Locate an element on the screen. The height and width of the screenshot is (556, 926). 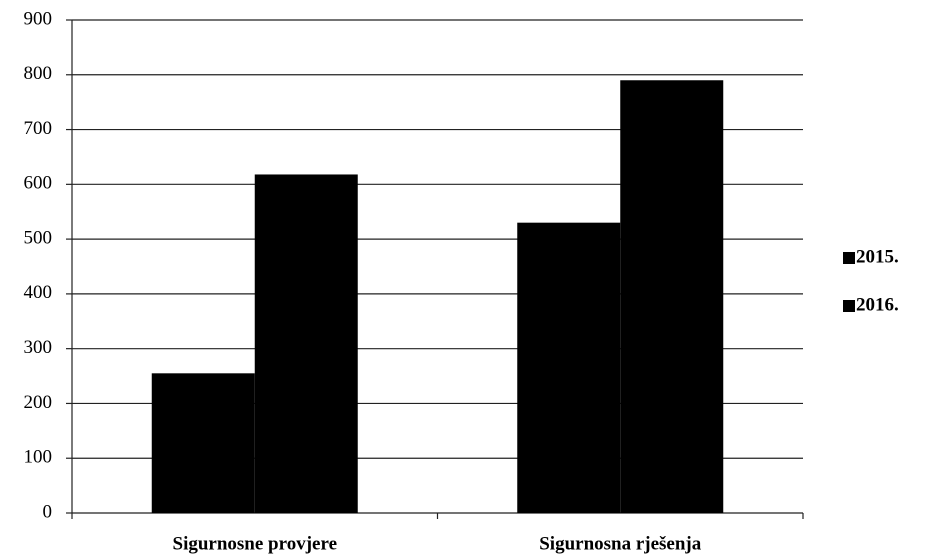
y-tick-label: 600 is located at coordinates (38, 183).